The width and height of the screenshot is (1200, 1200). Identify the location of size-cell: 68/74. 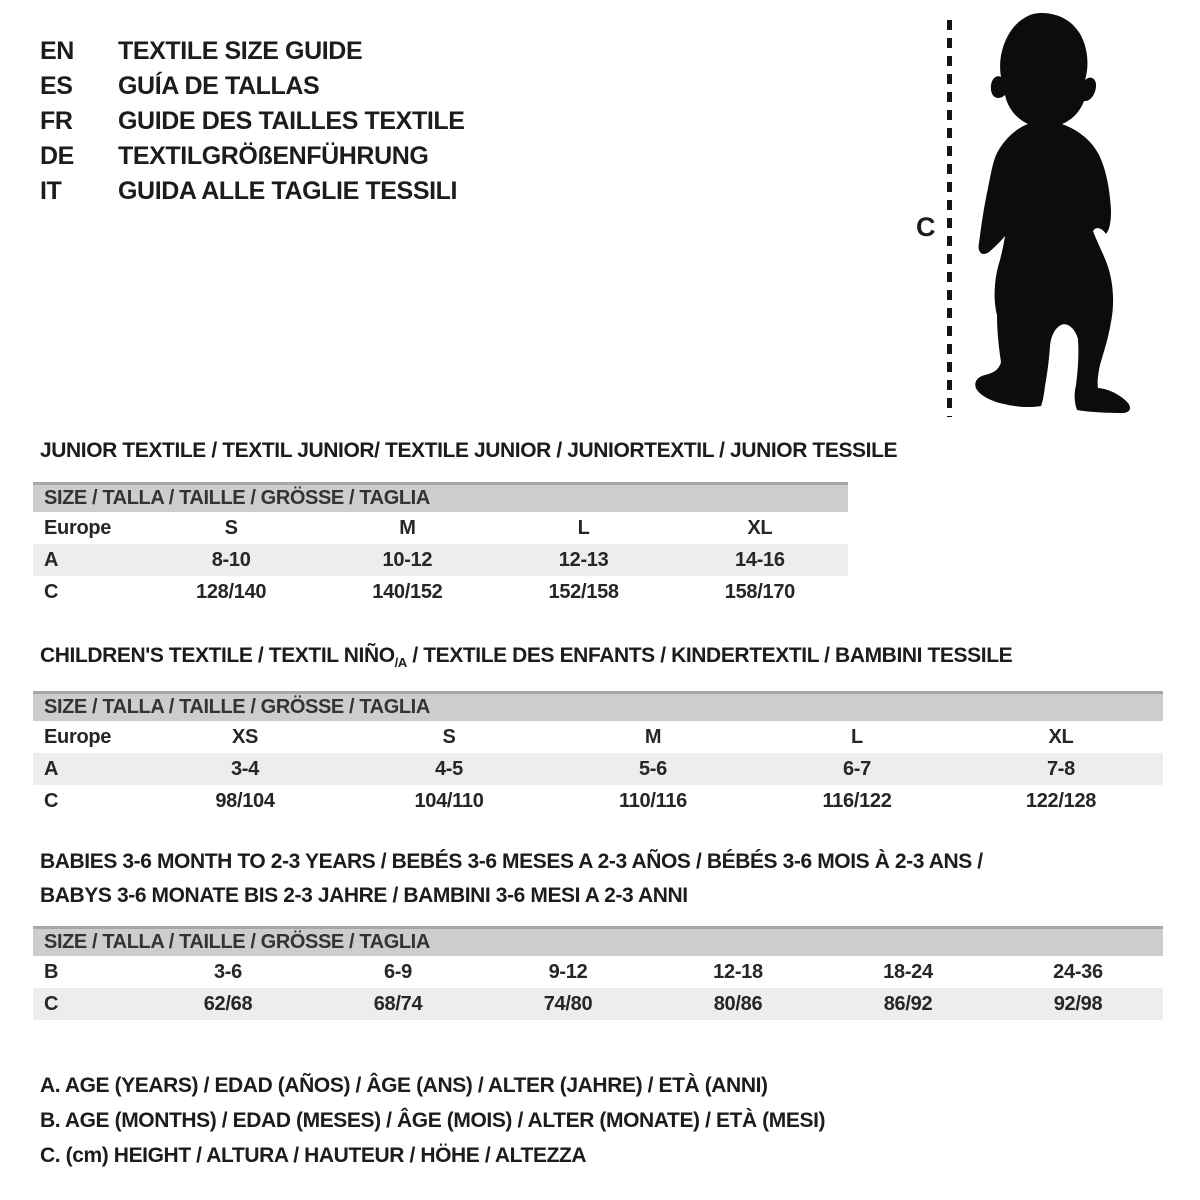
(398, 1003).